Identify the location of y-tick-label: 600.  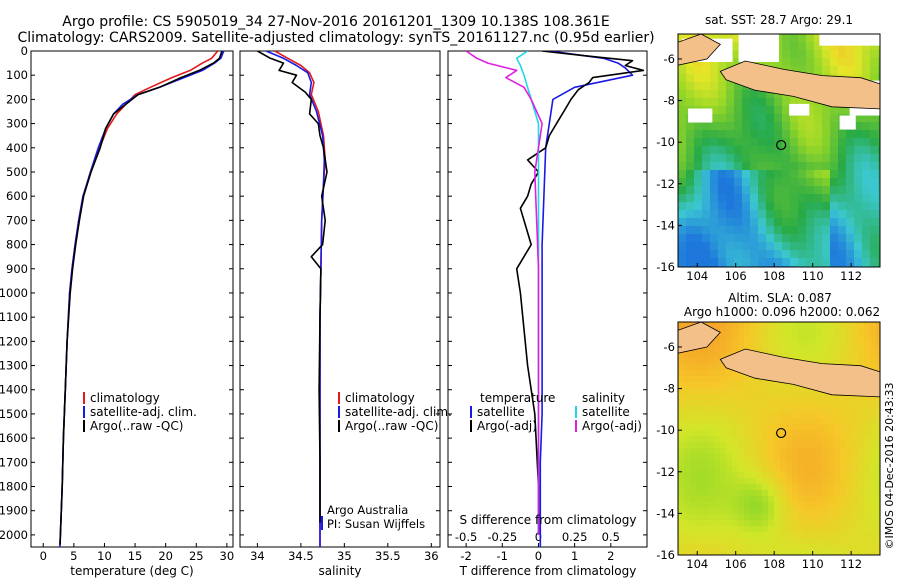
(17, 196).